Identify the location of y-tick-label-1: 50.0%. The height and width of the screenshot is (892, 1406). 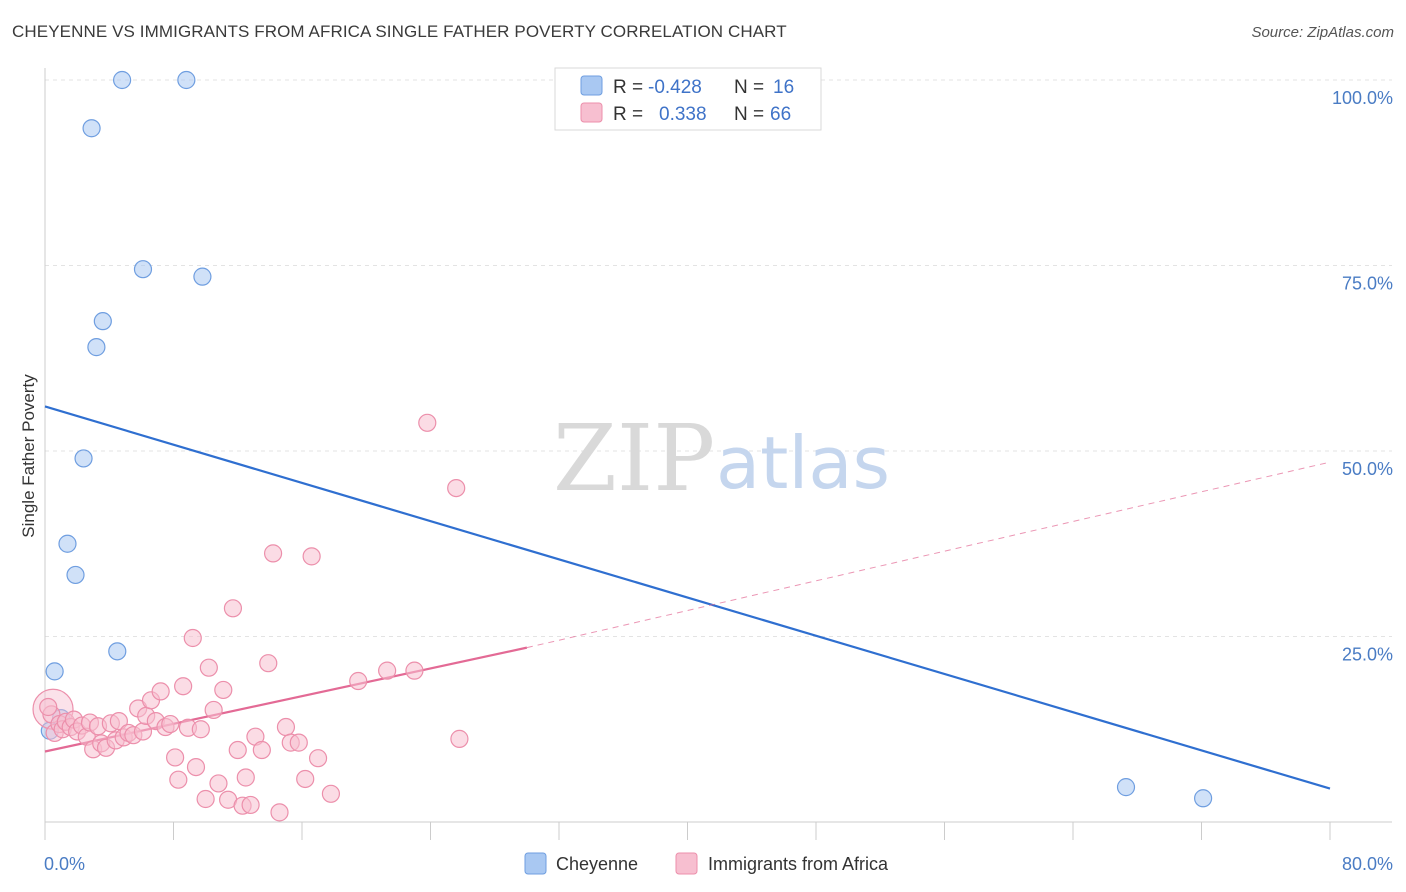
(1367, 469).